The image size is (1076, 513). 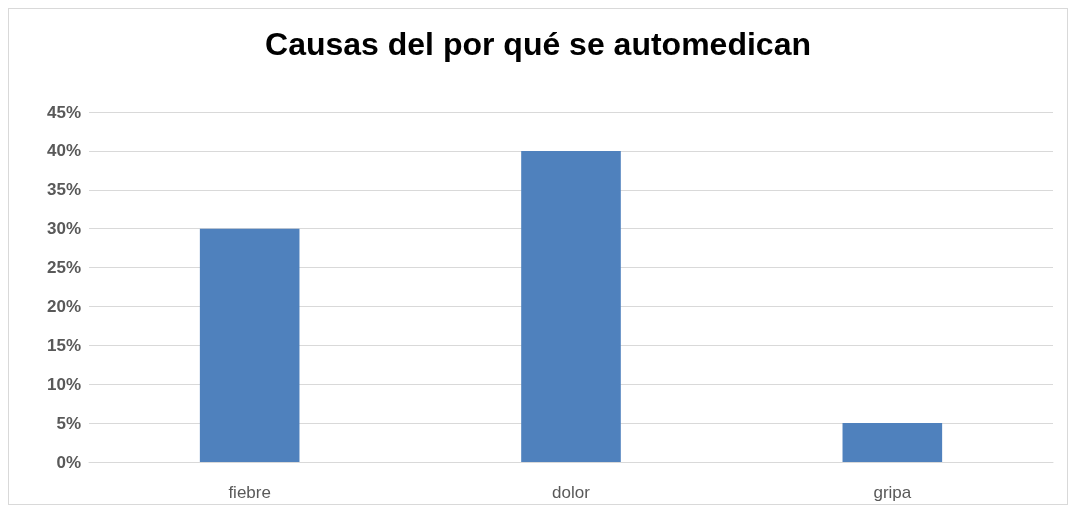 What do you see at coordinates (63, 151) in the screenshot?
I see `y-tick-label: 40%` at bounding box center [63, 151].